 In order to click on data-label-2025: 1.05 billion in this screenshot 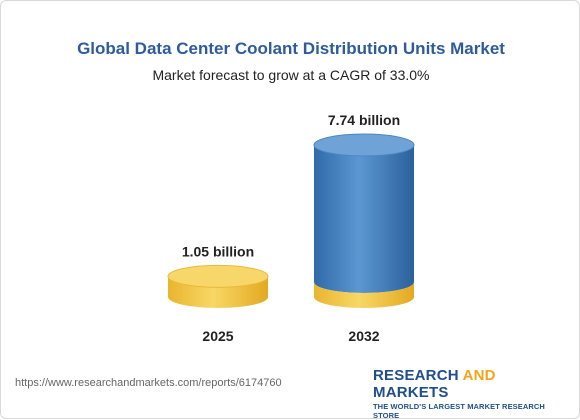, I will do `click(218, 251)`.